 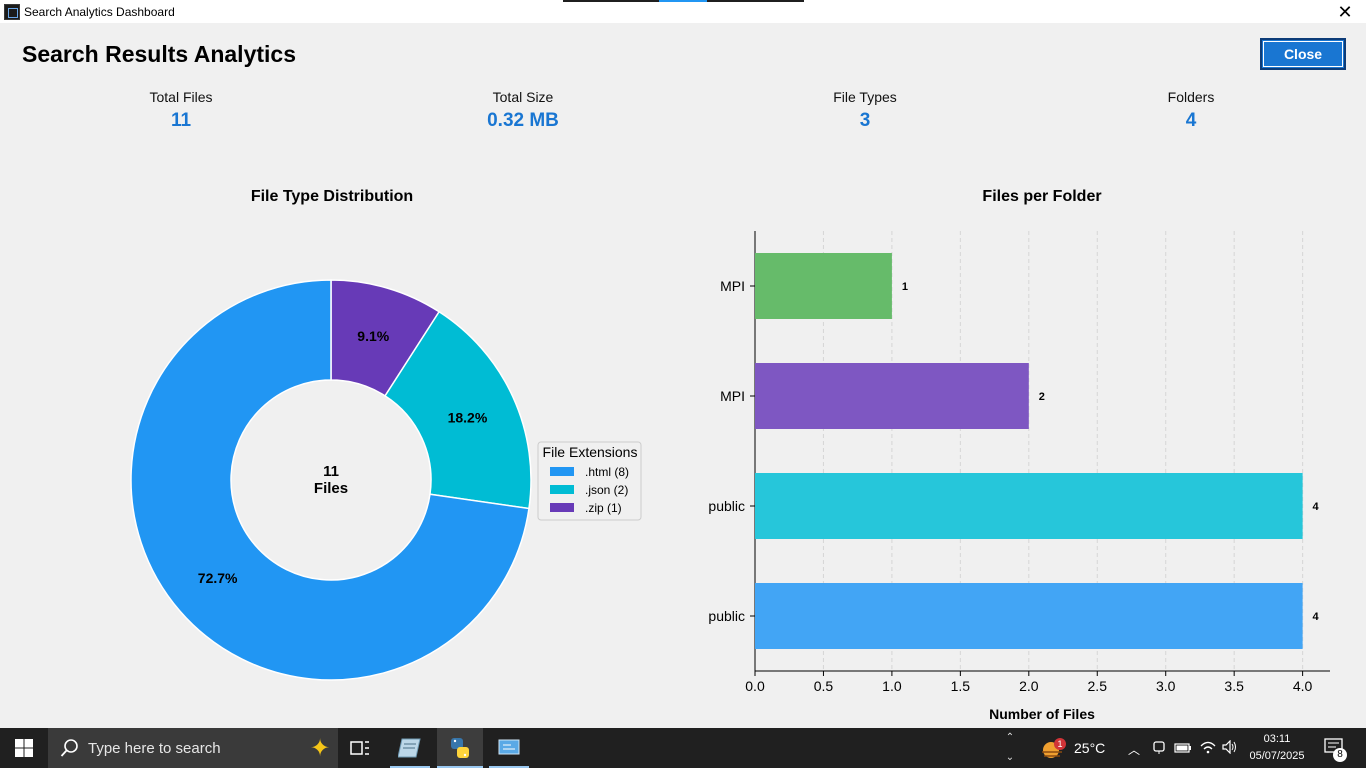 What do you see at coordinates (24, 748) in the screenshot?
I see `windows-start-icon` at bounding box center [24, 748].